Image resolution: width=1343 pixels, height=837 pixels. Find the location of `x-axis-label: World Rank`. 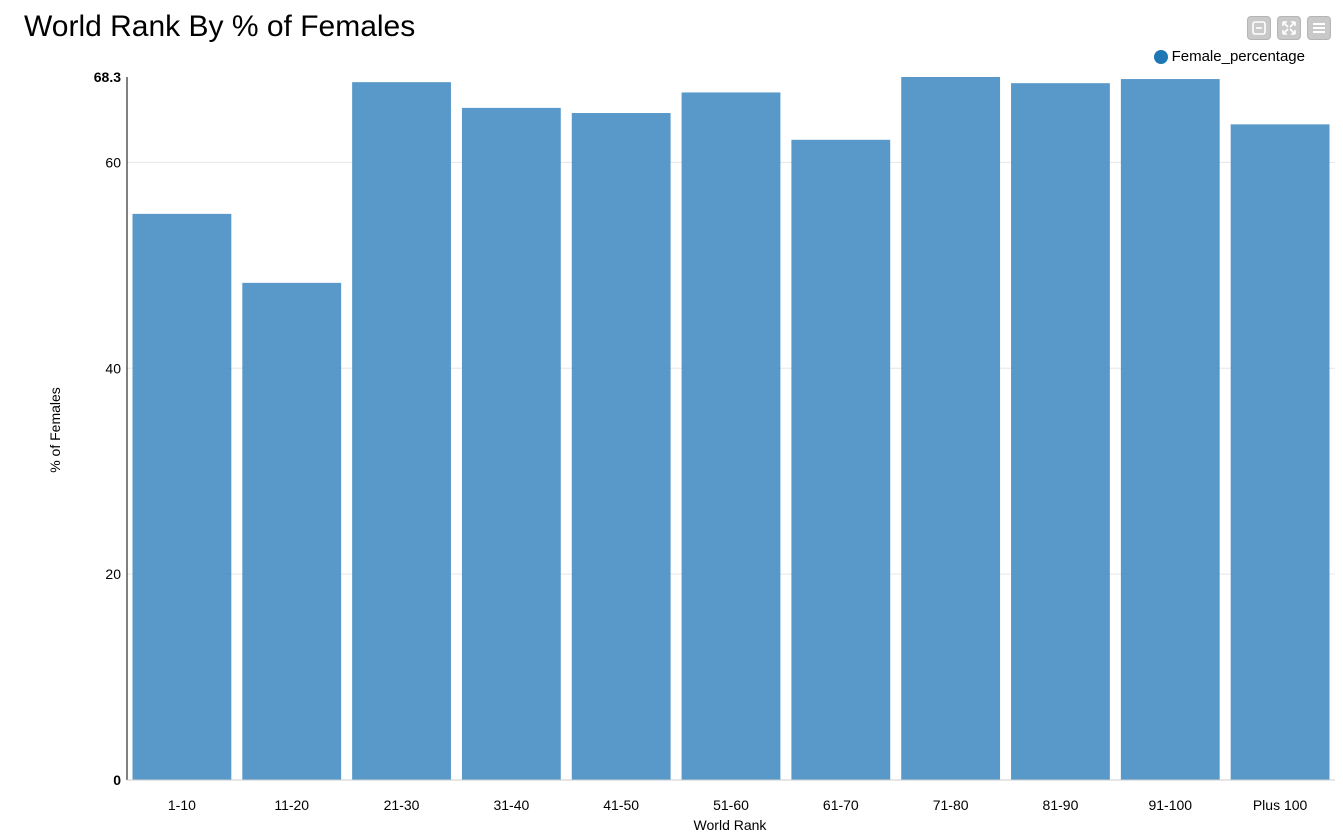

x-axis-label: World Rank is located at coordinates (731, 825).